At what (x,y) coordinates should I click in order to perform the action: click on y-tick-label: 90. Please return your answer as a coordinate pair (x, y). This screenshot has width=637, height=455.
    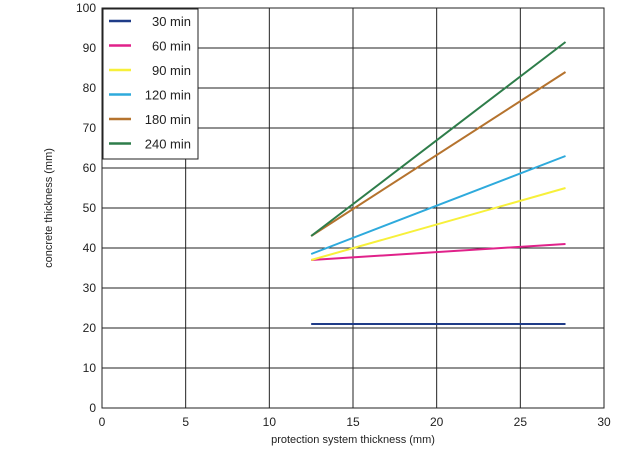
    Looking at the image, I should click on (90, 48).